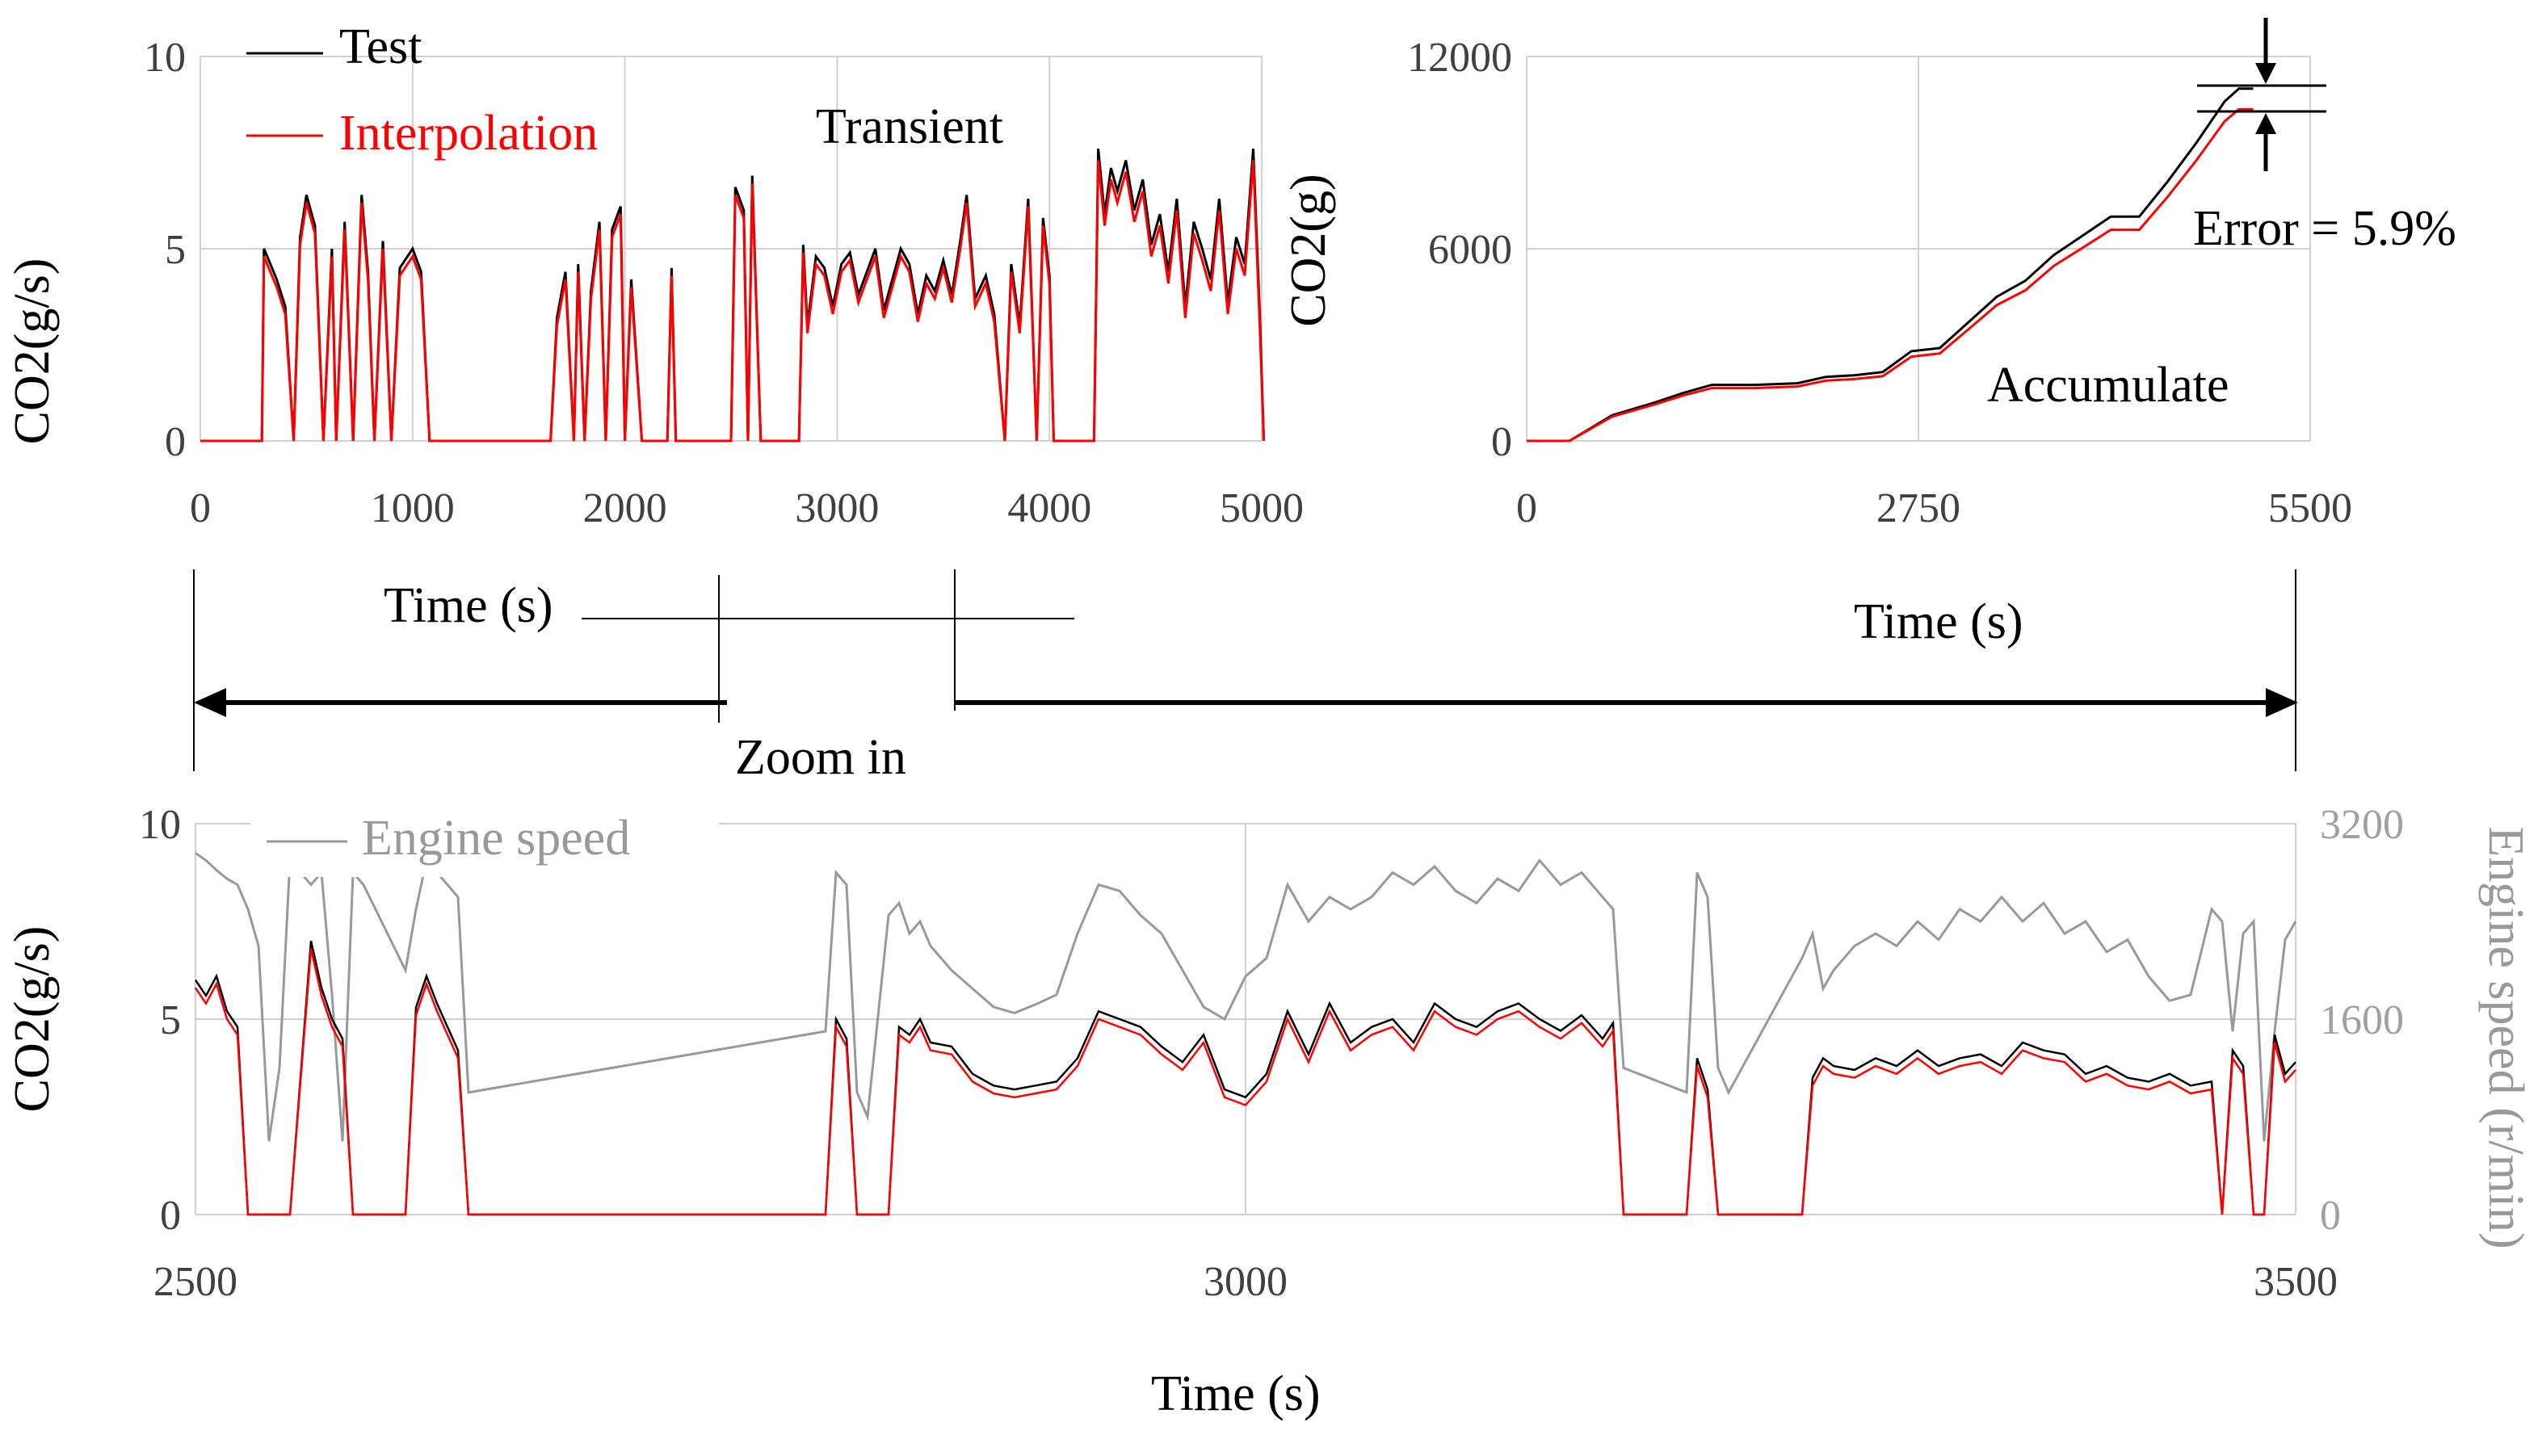 The height and width of the screenshot is (1456, 2542). I want to click on error-up-arrow-icon, so click(2265, 123).